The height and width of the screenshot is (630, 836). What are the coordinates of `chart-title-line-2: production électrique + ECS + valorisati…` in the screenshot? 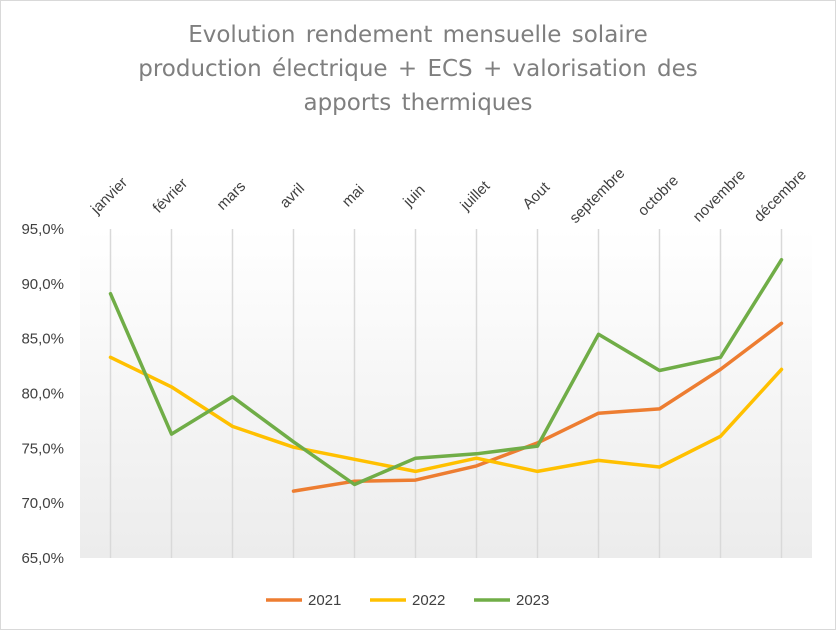 It's located at (418, 69).